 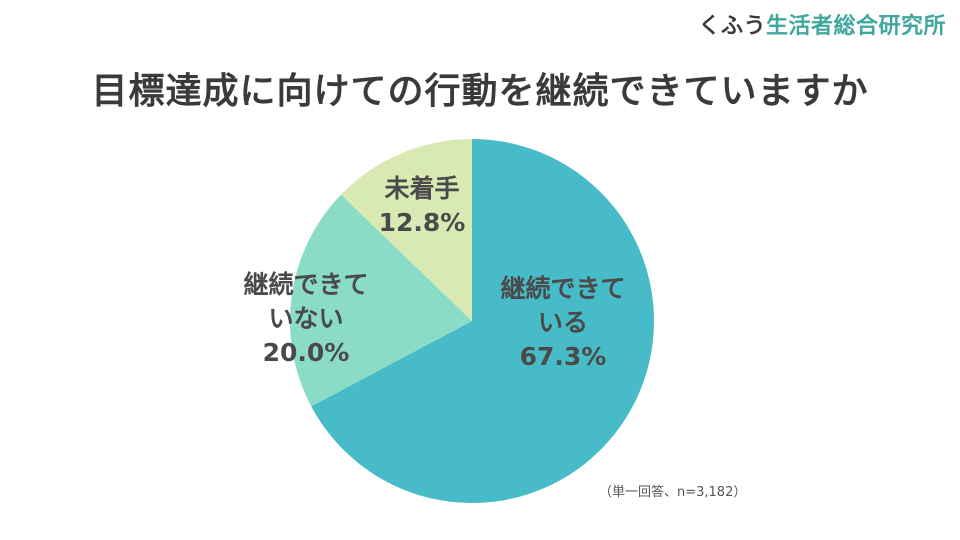 I want to click on slice-label-continuing: 継続できて, so click(x=562, y=288).